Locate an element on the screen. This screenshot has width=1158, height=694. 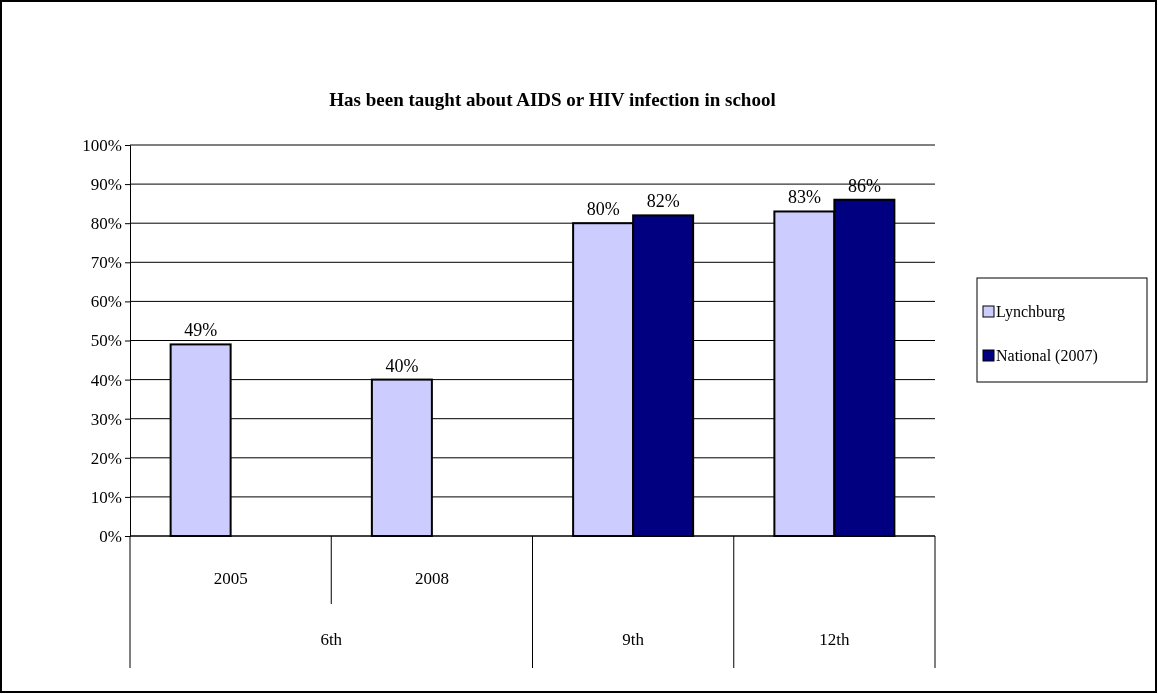
legend-label: National (2007) is located at coordinates (1047, 356).